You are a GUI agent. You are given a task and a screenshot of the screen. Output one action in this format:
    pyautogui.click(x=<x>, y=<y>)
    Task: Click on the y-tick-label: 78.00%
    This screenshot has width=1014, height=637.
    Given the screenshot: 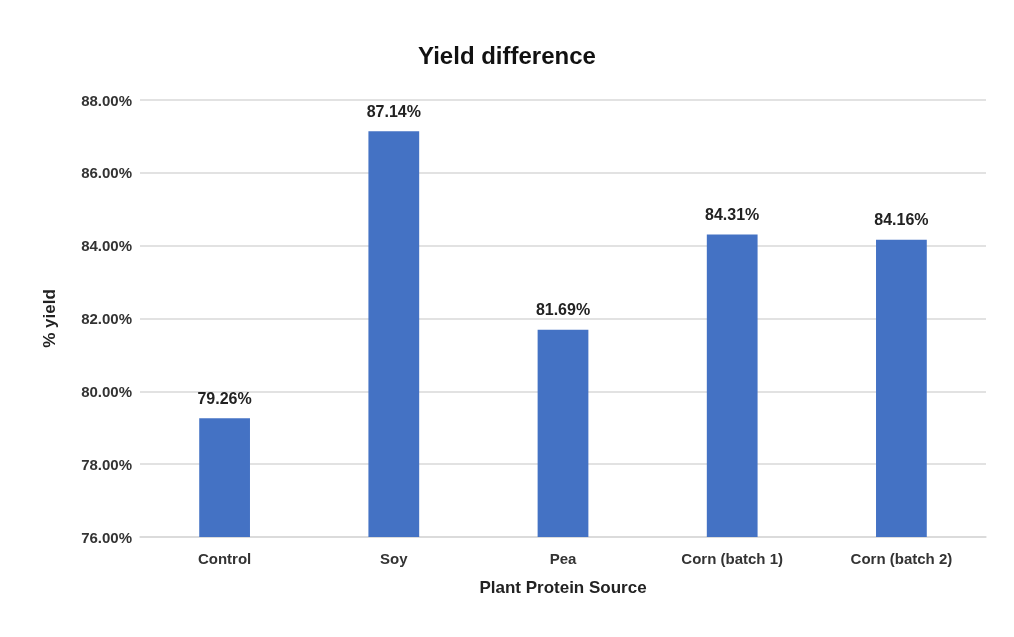 What is the action you would take?
    pyautogui.click(x=106, y=464)
    